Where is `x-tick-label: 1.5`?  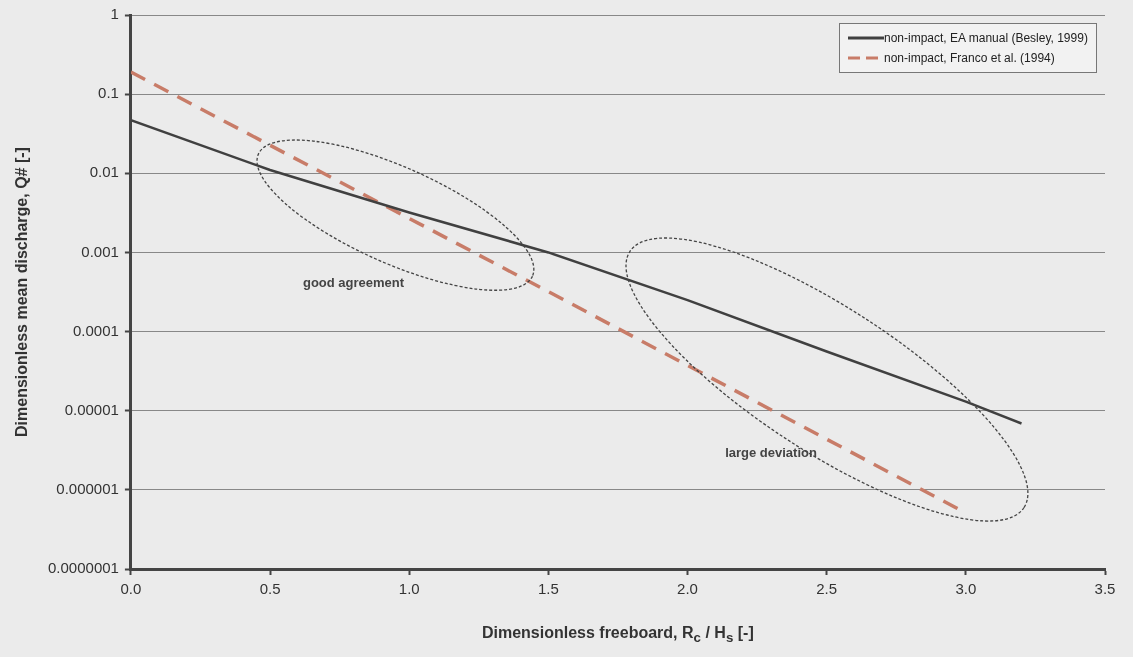
x-tick-label: 1.5 is located at coordinates (548, 589).